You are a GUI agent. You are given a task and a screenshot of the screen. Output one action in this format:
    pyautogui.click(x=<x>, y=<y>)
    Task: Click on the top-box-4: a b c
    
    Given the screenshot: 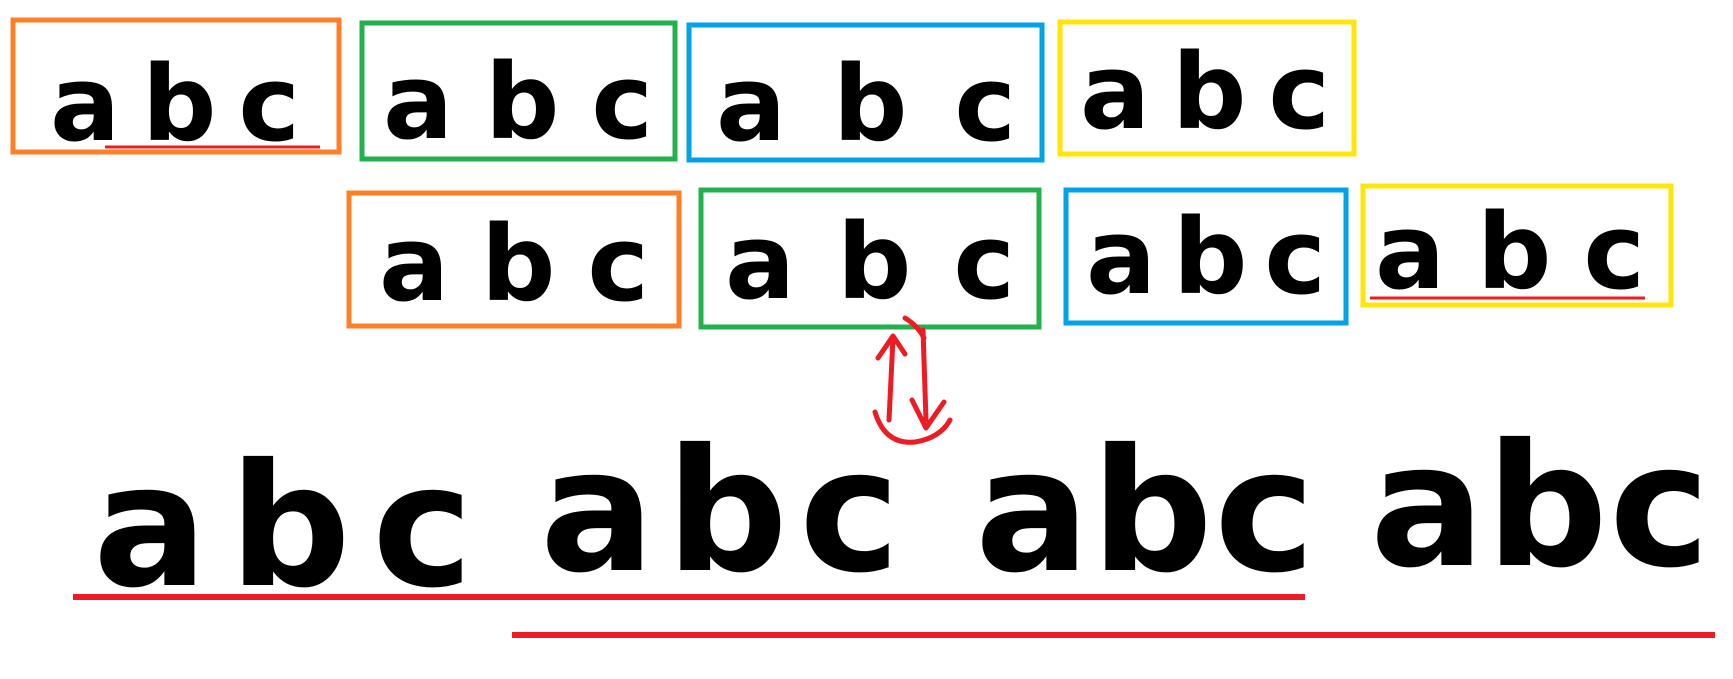 What is the action you would take?
    pyautogui.click(x=1207, y=88)
    